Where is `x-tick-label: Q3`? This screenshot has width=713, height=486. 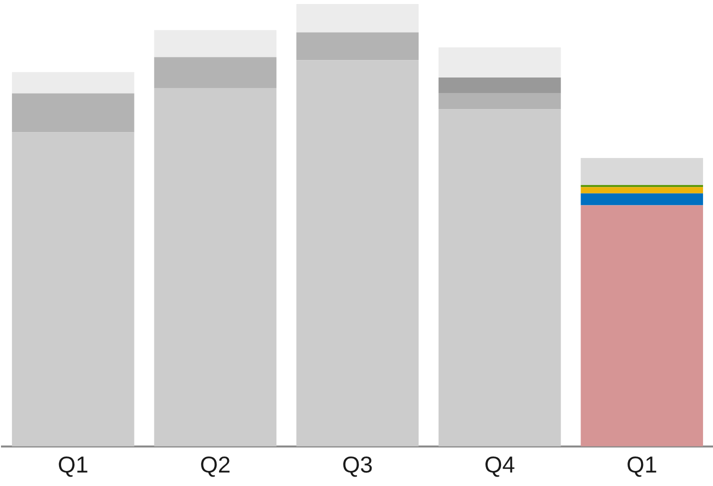
x-tick-label: Q3 is located at coordinates (357, 465).